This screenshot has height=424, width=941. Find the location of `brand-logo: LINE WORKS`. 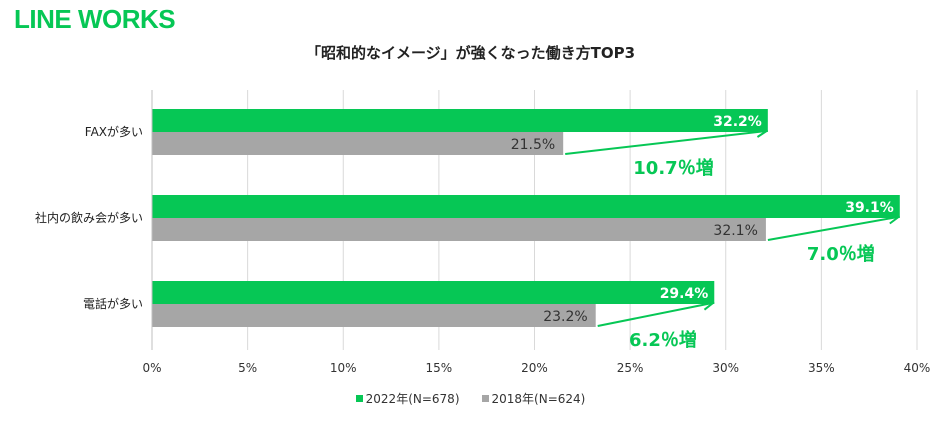

brand-logo: LINE WORKS is located at coordinates (95, 19).